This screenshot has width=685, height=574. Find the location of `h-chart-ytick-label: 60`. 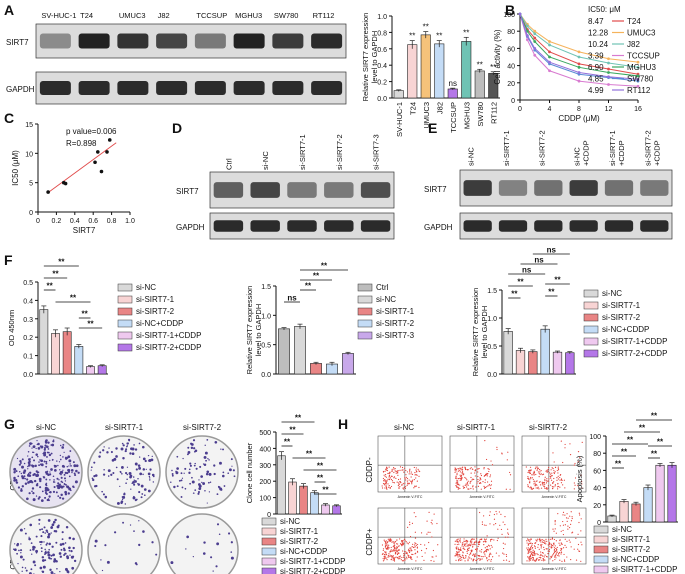

h-chart-ytick-label: 60 is located at coordinates (597, 471).